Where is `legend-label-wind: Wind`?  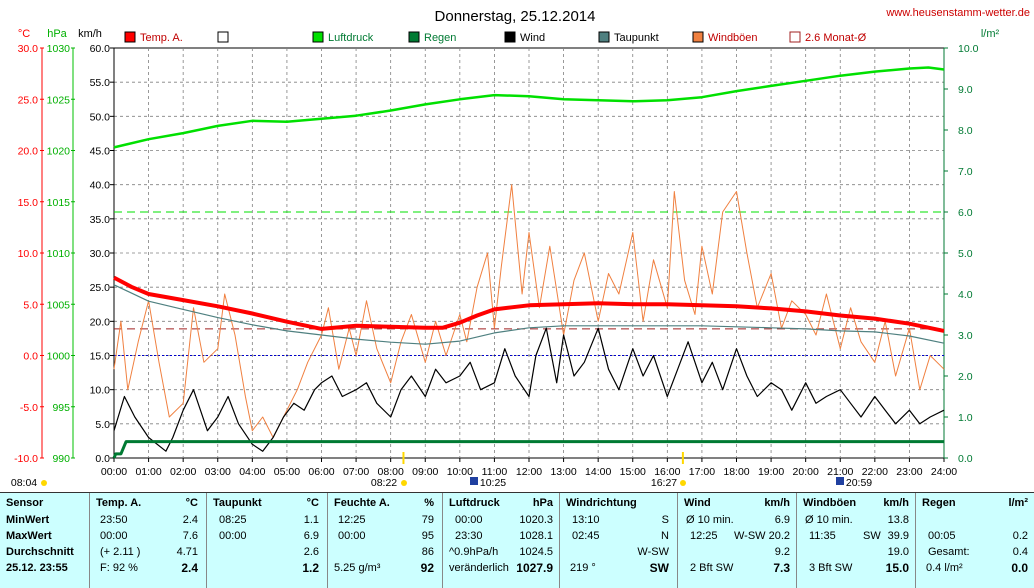
legend-label-wind: Wind is located at coordinates (532, 38).